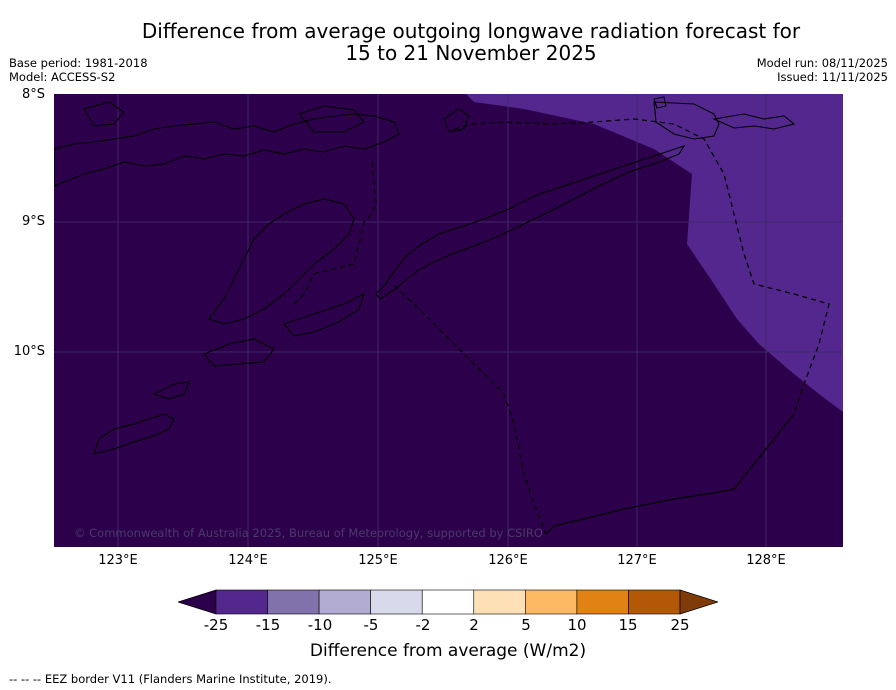 Image resolution: width=896 pixels, height=690 pixels. What do you see at coordinates (371, 625) in the screenshot?
I see `colorbar-tick: -5` at bounding box center [371, 625].